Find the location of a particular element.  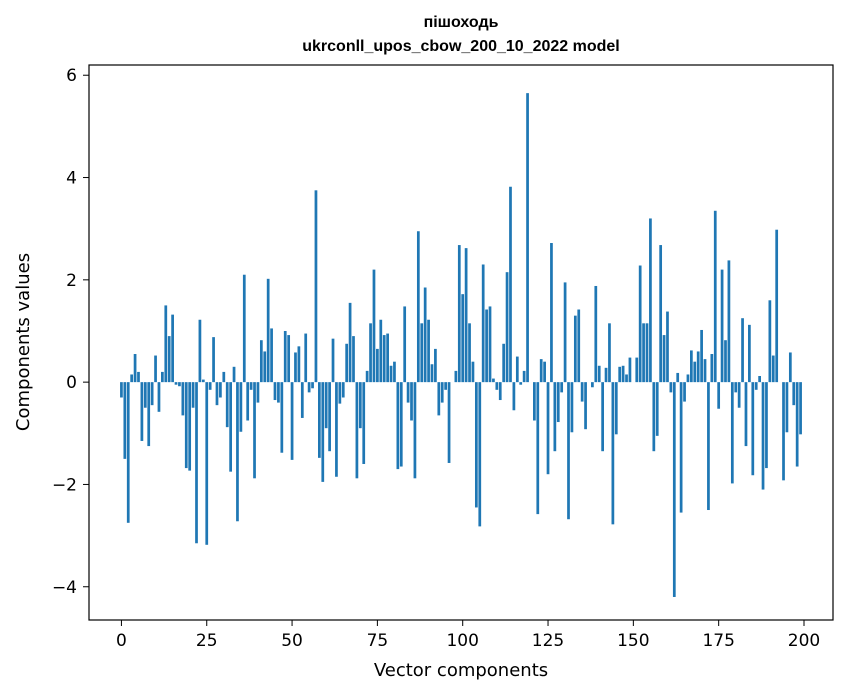

y-axis-ticks: −4 −2 0 2 4 6 is located at coordinates (70, 332).